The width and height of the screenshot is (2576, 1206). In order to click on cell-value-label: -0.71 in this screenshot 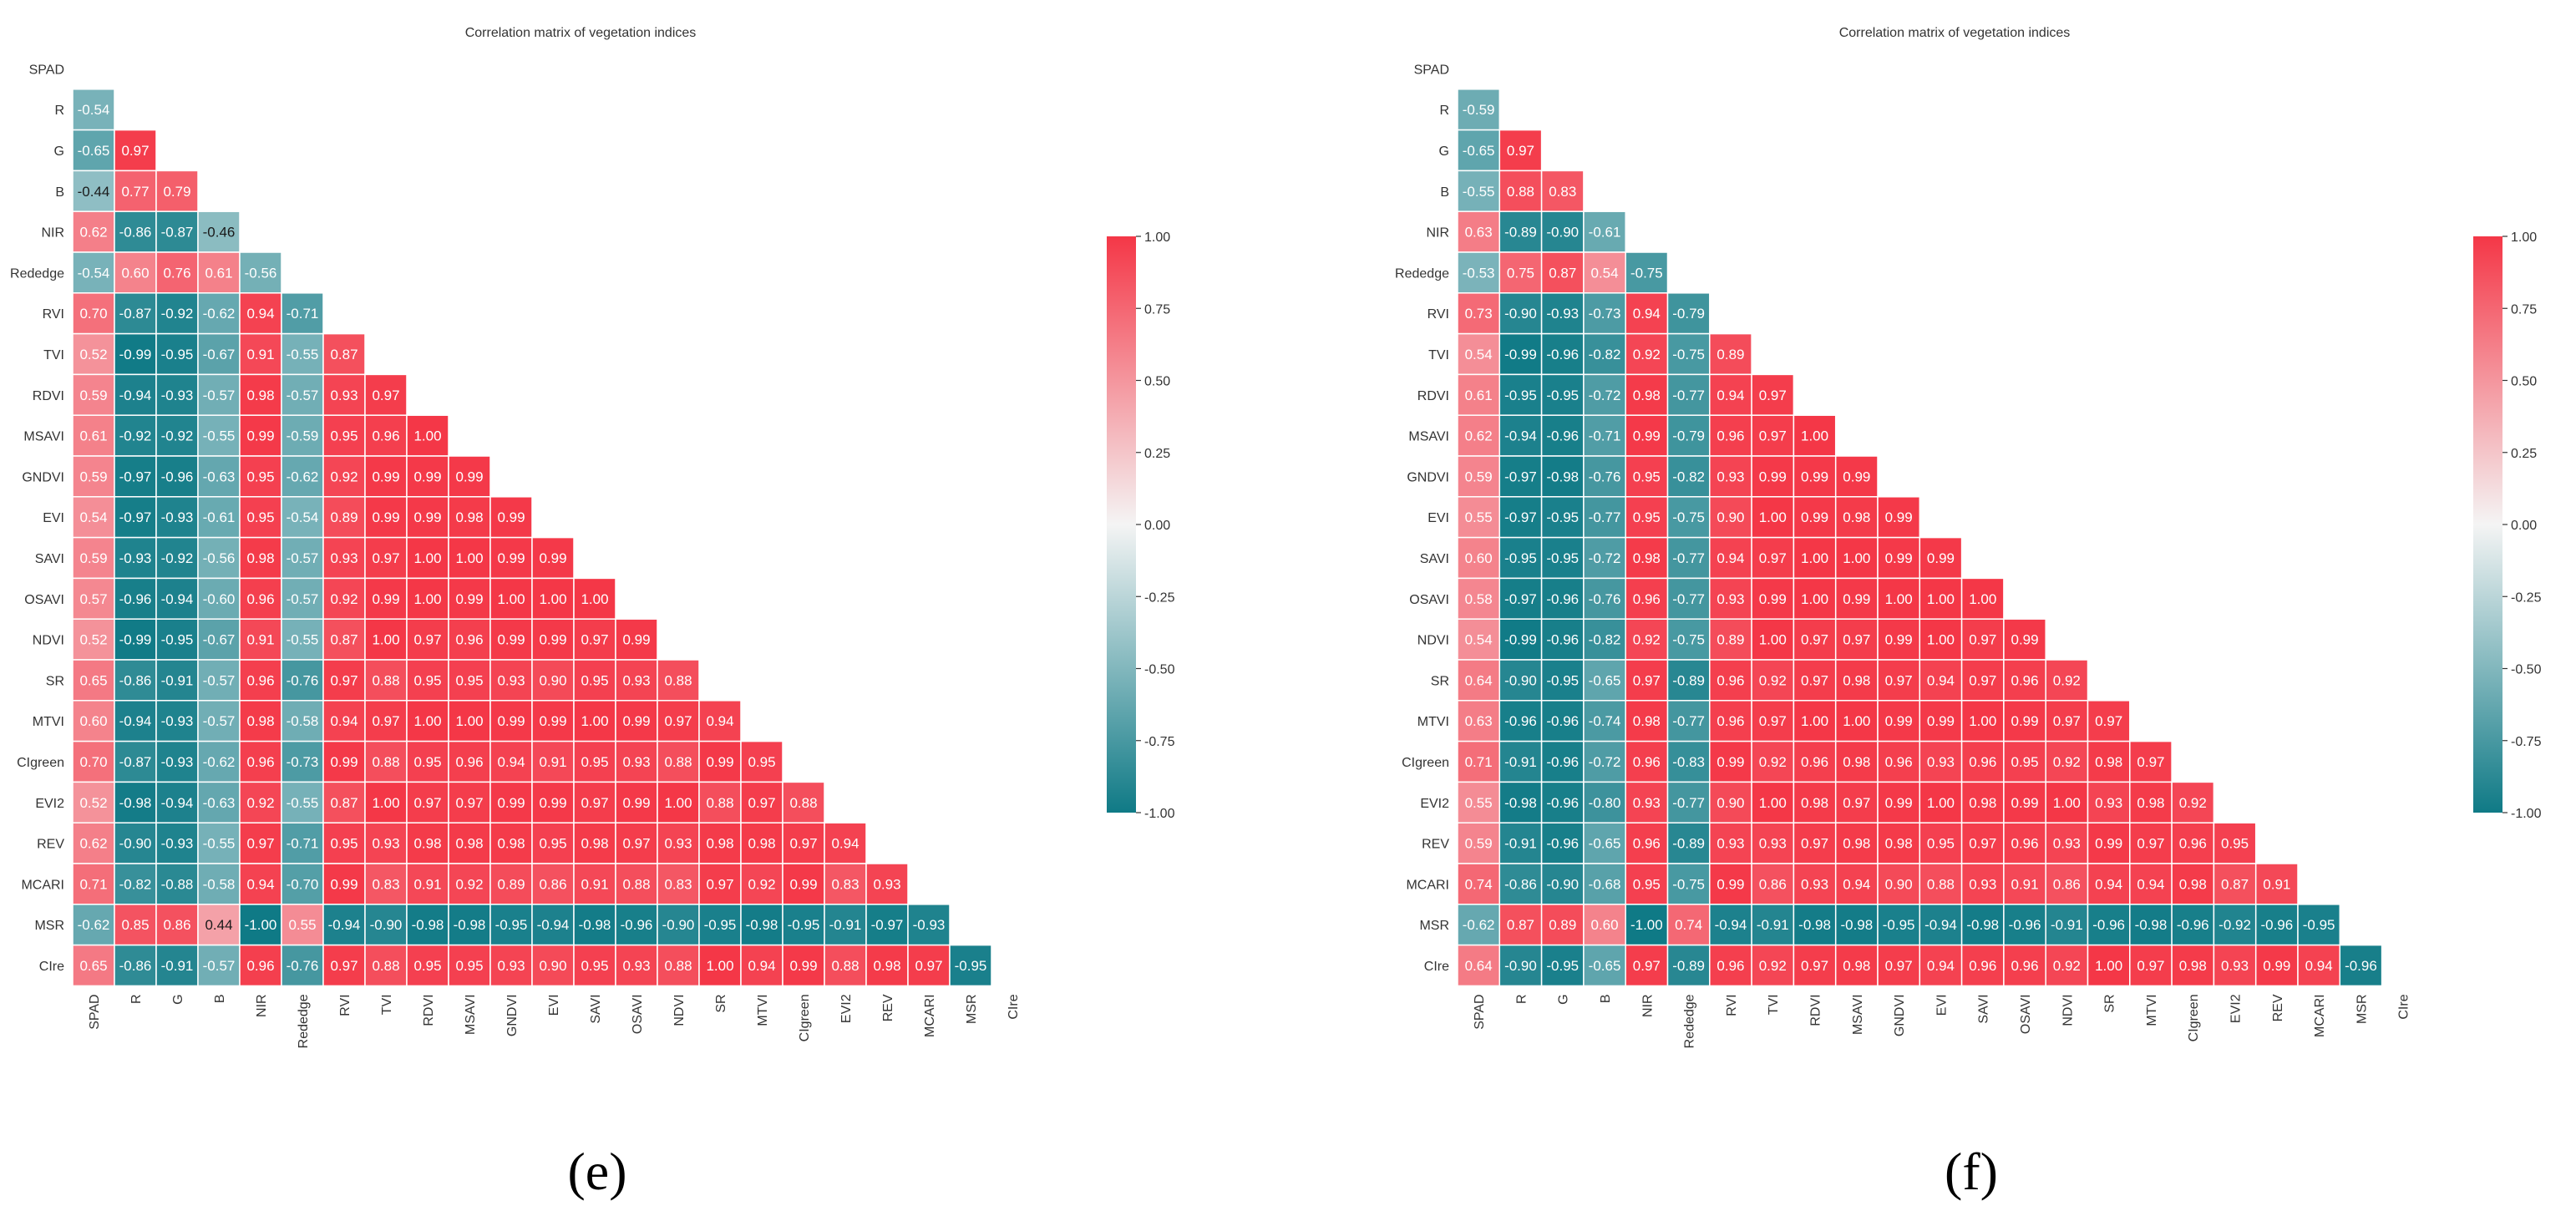, I will do `click(303, 844)`.